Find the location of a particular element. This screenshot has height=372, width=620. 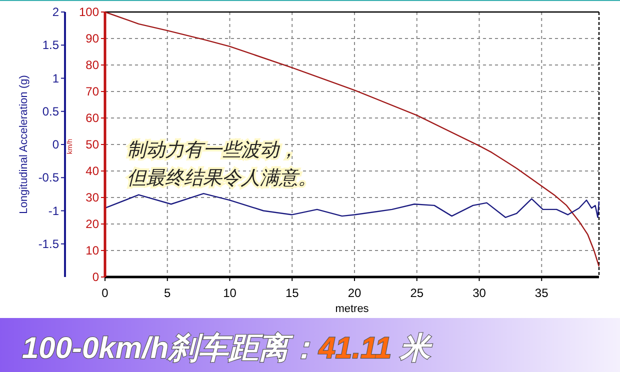

y-tick-label: 80 is located at coordinates (93, 65).